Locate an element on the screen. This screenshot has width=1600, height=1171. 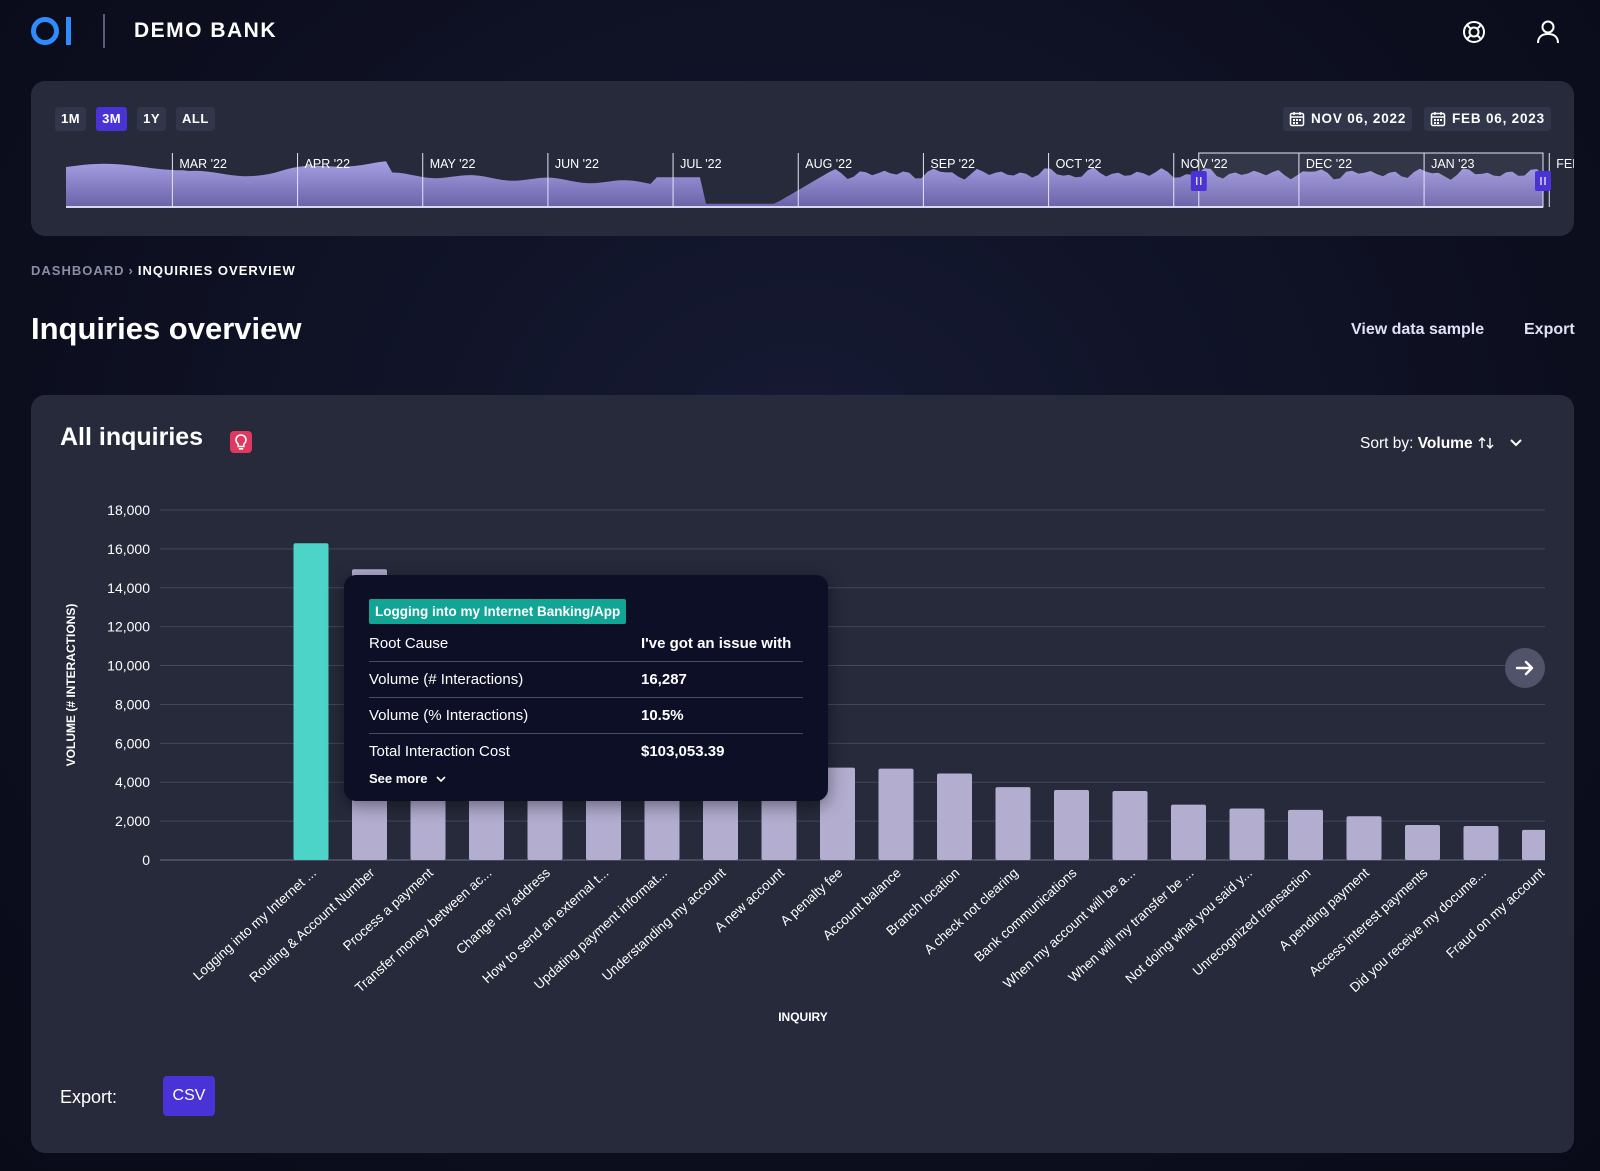
timeline-month-label: FEB is located at coordinates (1565, 164).